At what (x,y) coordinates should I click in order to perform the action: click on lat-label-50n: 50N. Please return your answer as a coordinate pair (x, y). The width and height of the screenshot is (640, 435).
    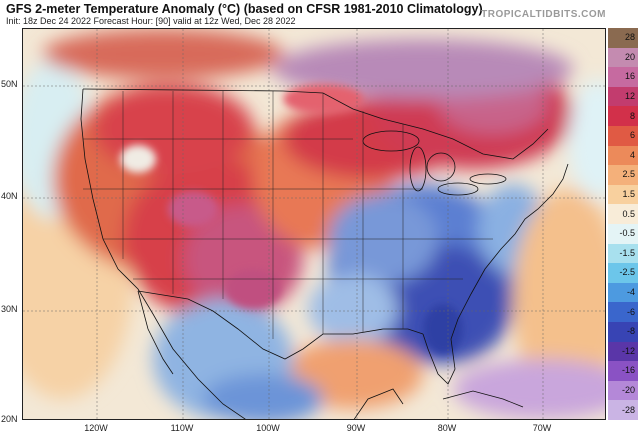
    Looking at the image, I should click on (9, 84).